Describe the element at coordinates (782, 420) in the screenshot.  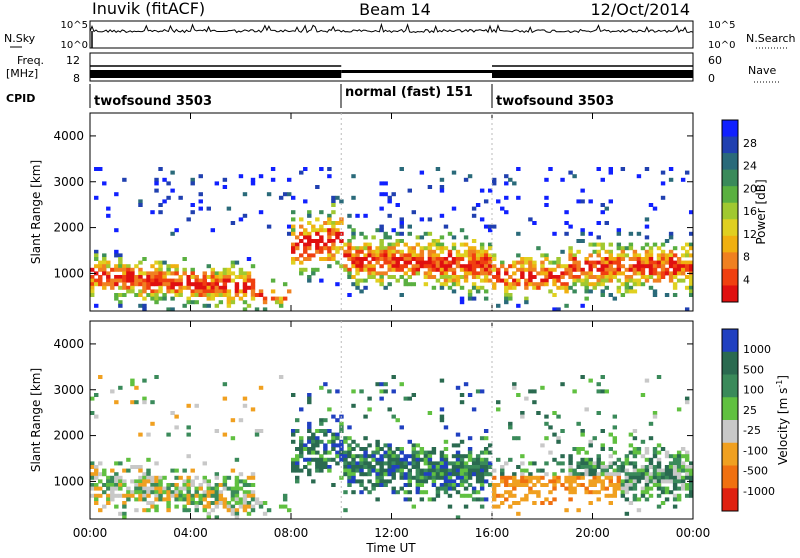
I see `velocity-colorbar-label: Velocity [m s-1]` at that location.